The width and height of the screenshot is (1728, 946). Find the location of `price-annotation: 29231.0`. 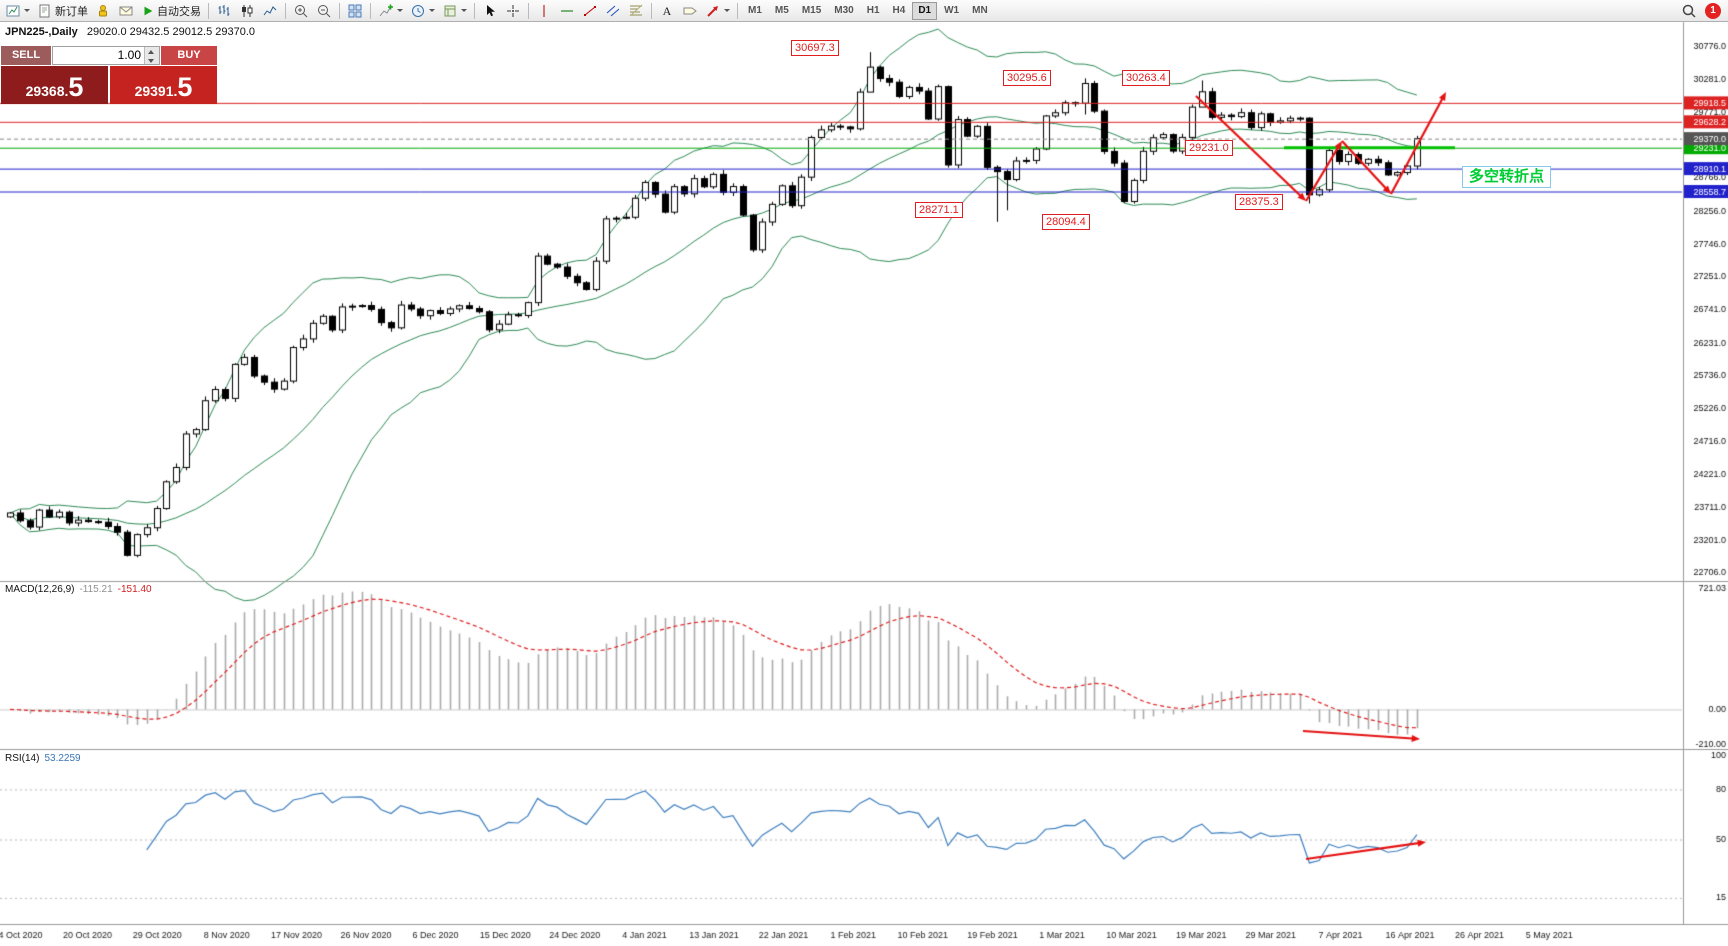

price-annotation: 29231.0 is located at coordinates (1209, 148).